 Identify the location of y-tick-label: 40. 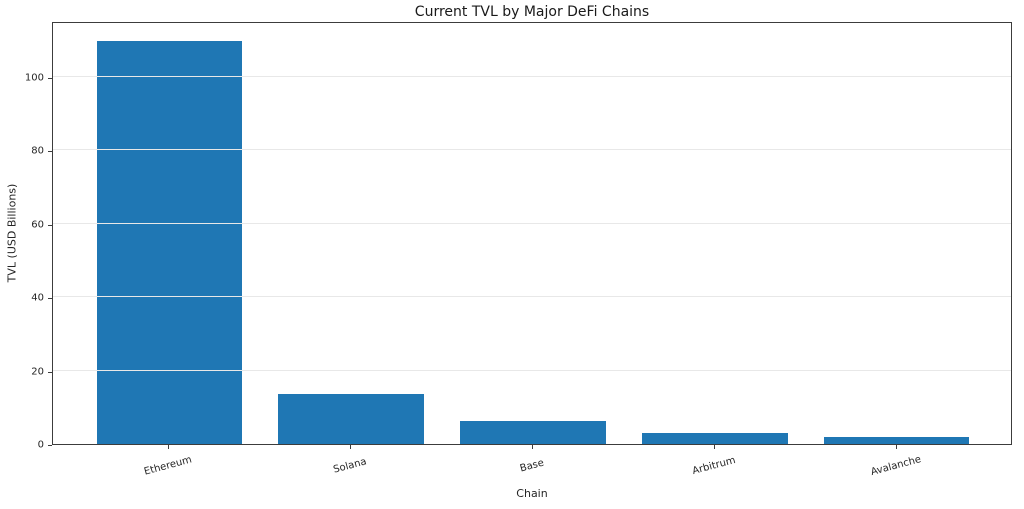
(37, 298).